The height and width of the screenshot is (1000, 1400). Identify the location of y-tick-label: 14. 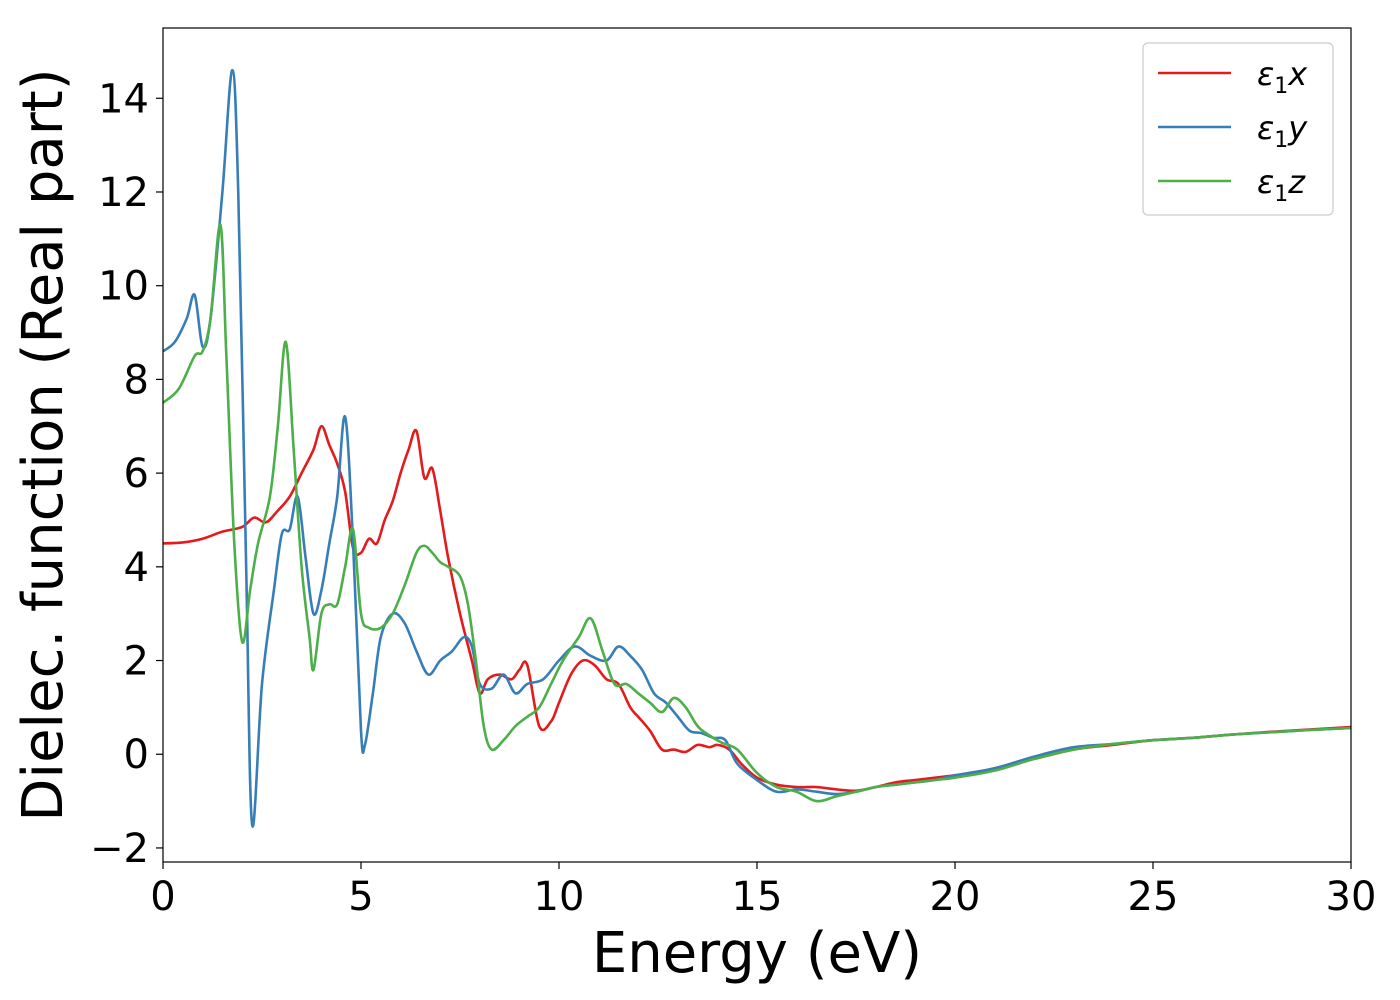
(123, 99).